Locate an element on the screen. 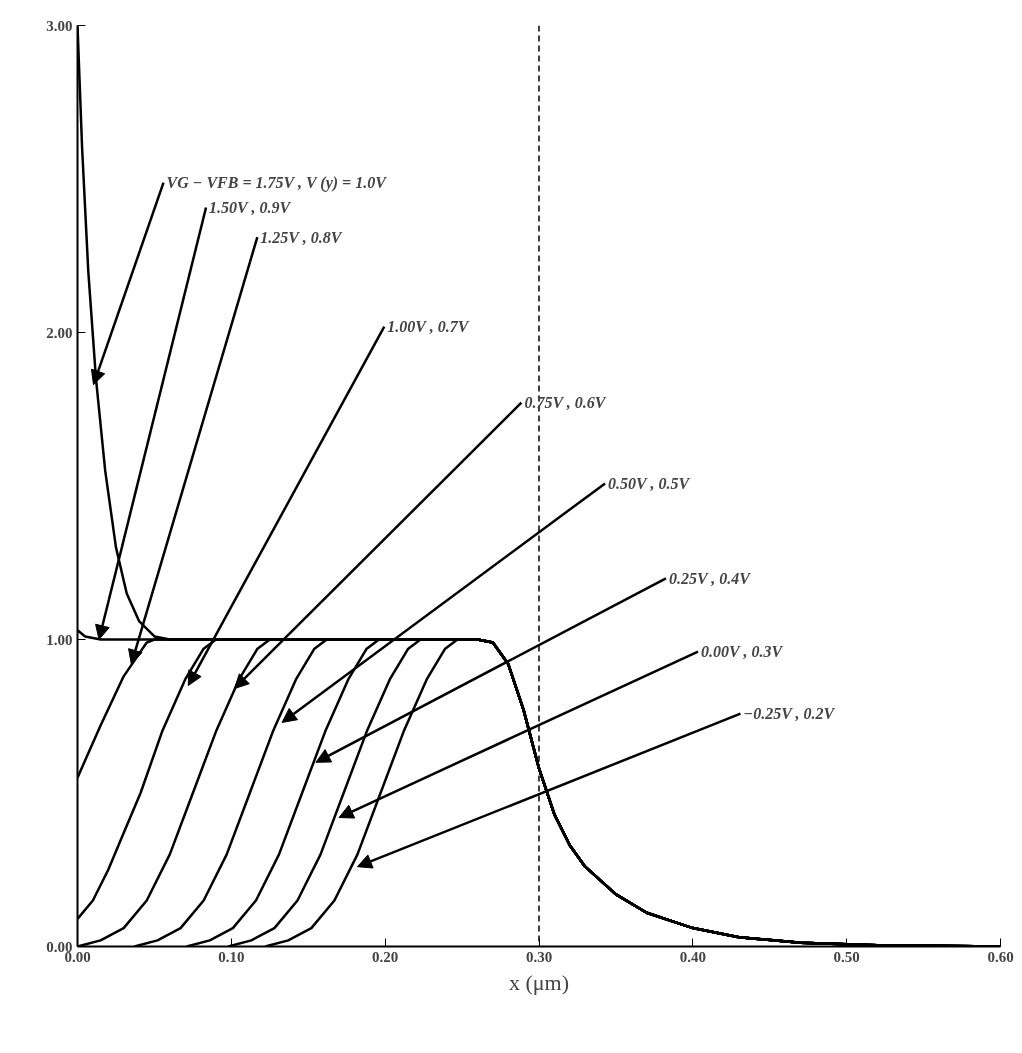 This screenshot has width=1022, height=1053. annotation: 0.00V , 0.3V is located at coordinates (742, 652).